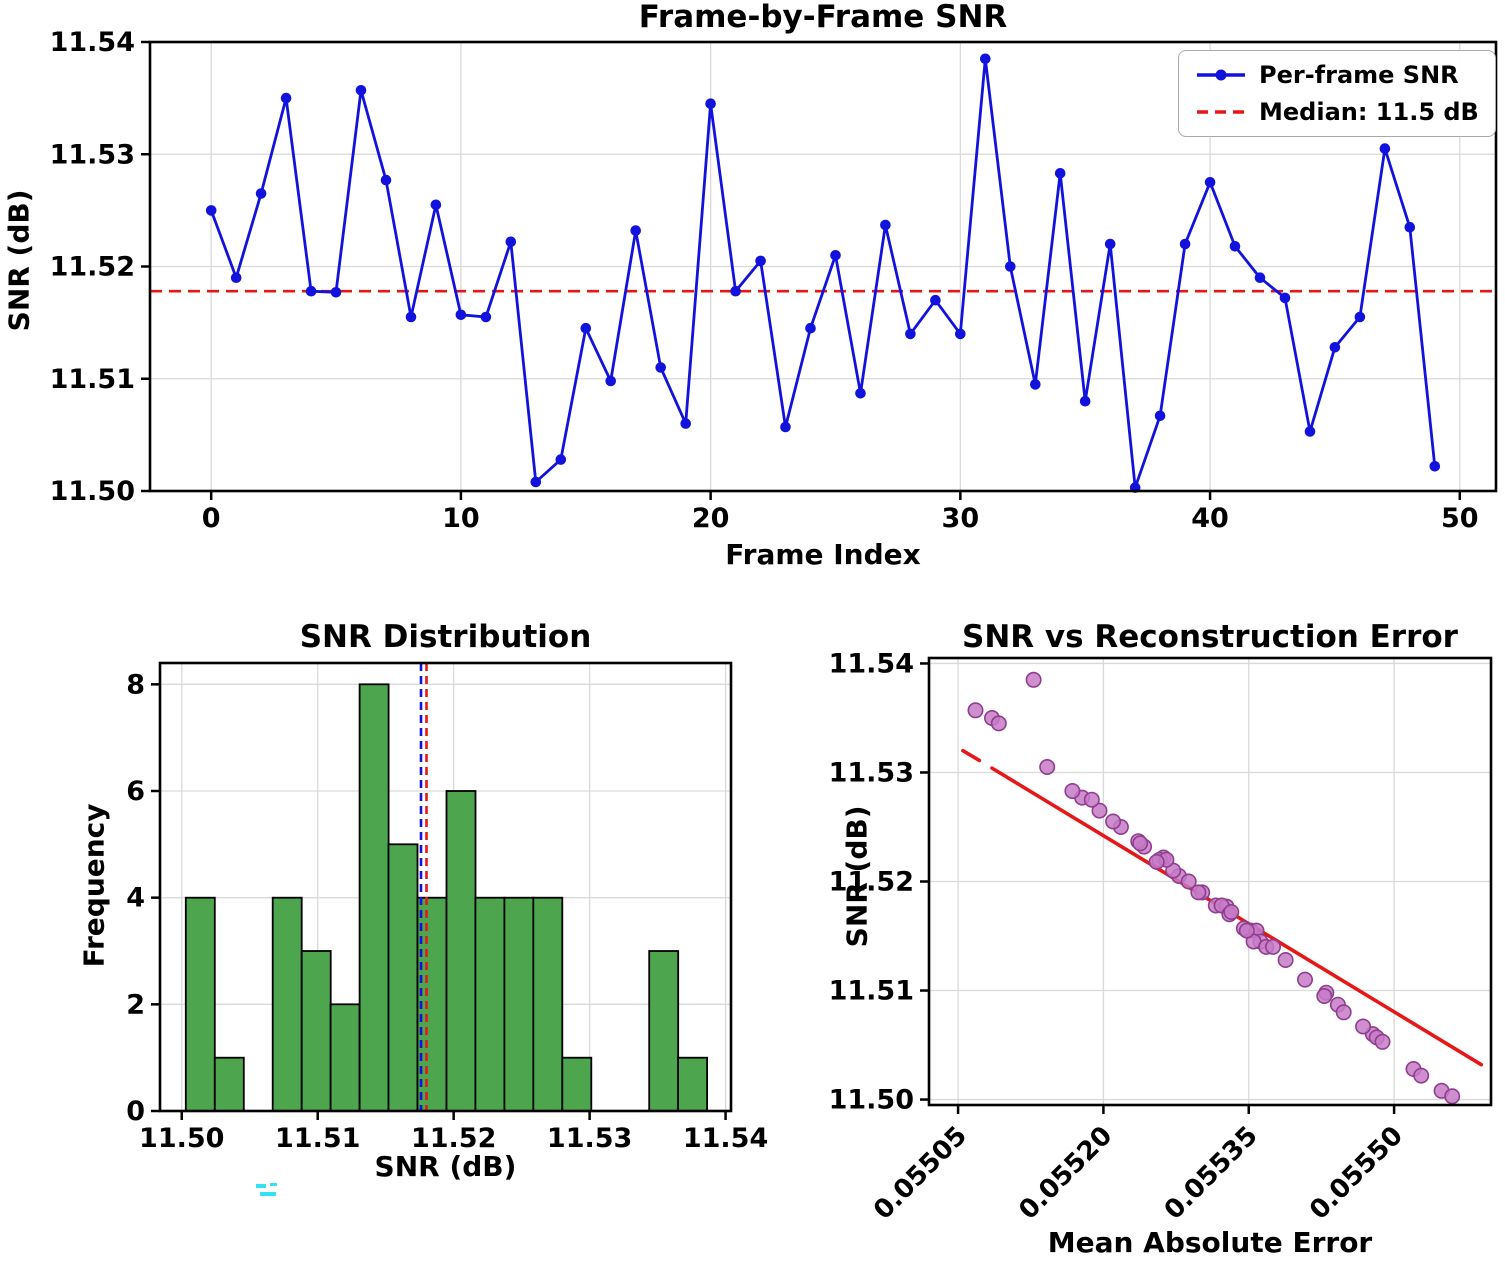 Image resolution: width=1505 pixels, height=1281 pixels. What do you see at coordinates (823, 17) in the screenshot?
I see `line-chart-title: Frame-by-Frame SNR` at bounding box center [823, 17].